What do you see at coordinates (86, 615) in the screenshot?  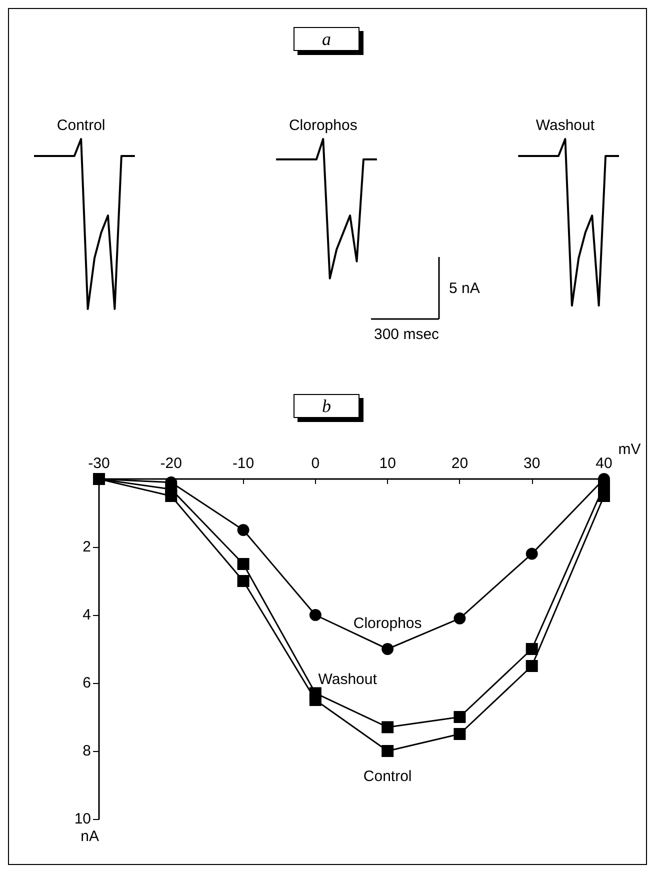 I see `y-tick-label: 4` at bounding box center [86, 615].